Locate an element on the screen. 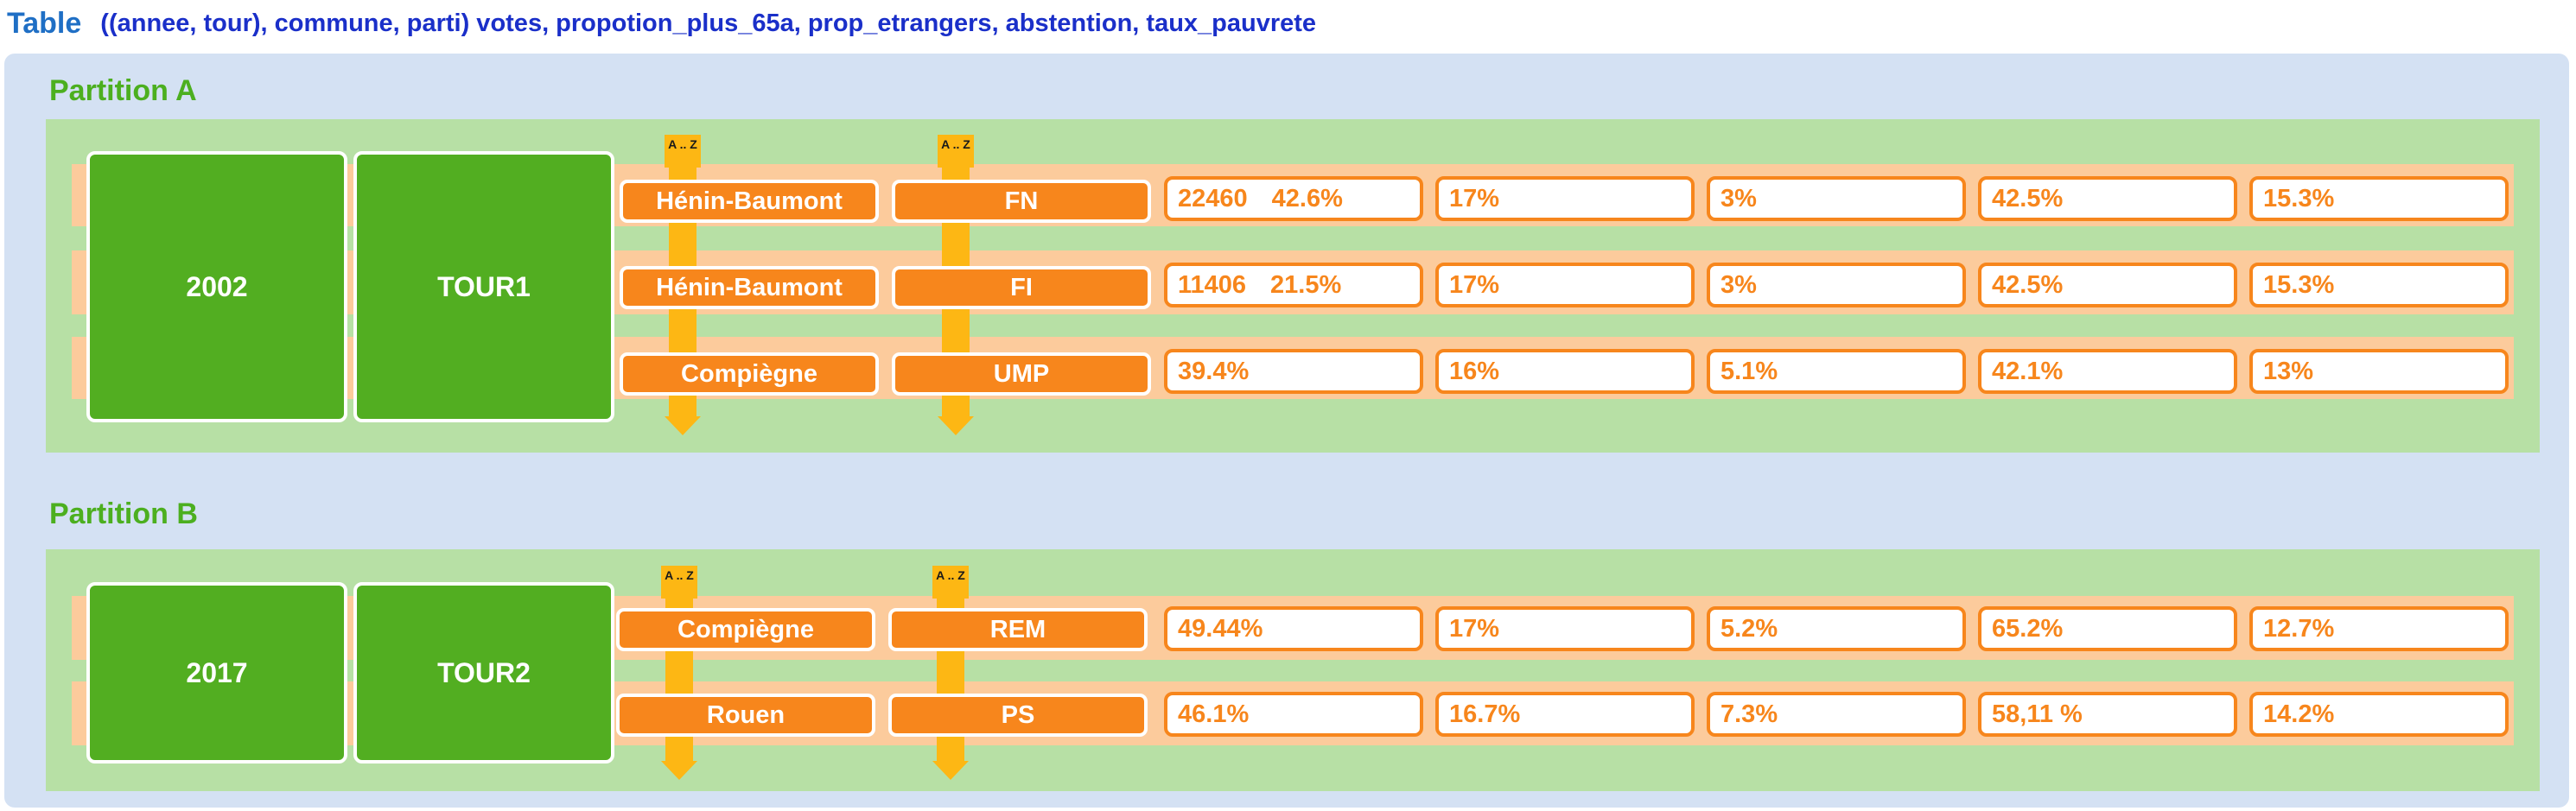 Image resolution: width=2576 pixels, height=811 pixels. prop-etrangers-cell: 16.7% is located at coordinates (1565, 714).